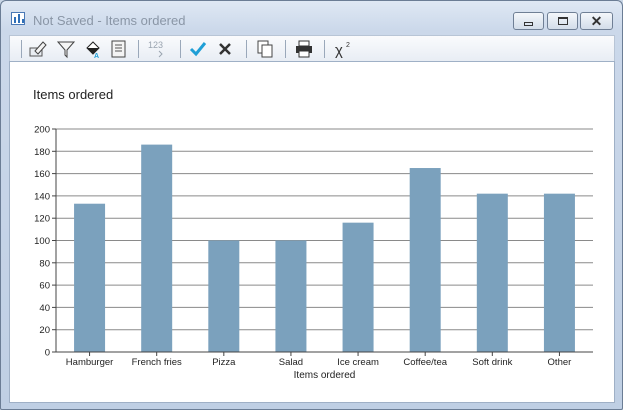 This screenshot has height=410, width=623. I want to click on svg-text: 123, so click(155, 45).